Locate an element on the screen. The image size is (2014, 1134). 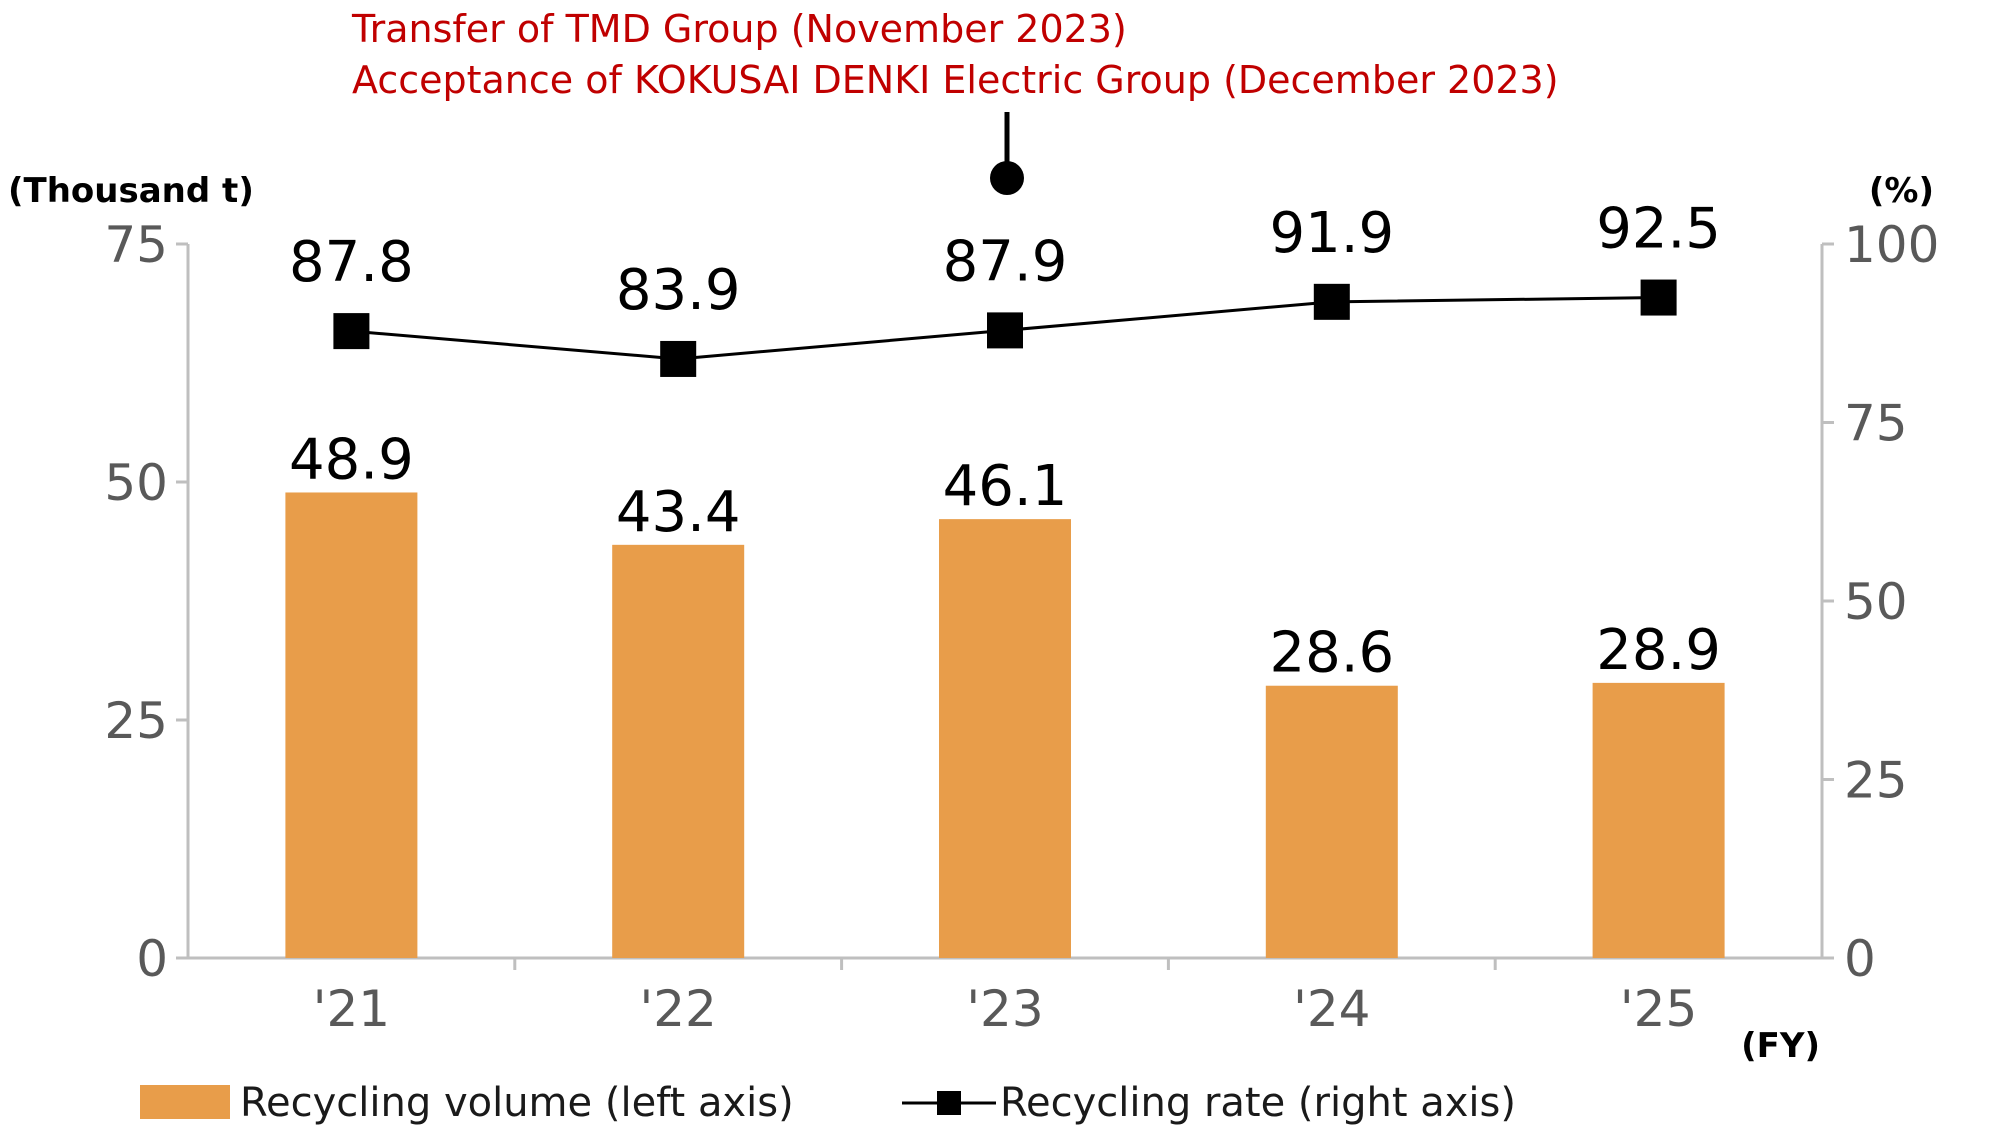
x-tick-label: '24 is located at coordinates (1331, 1009).